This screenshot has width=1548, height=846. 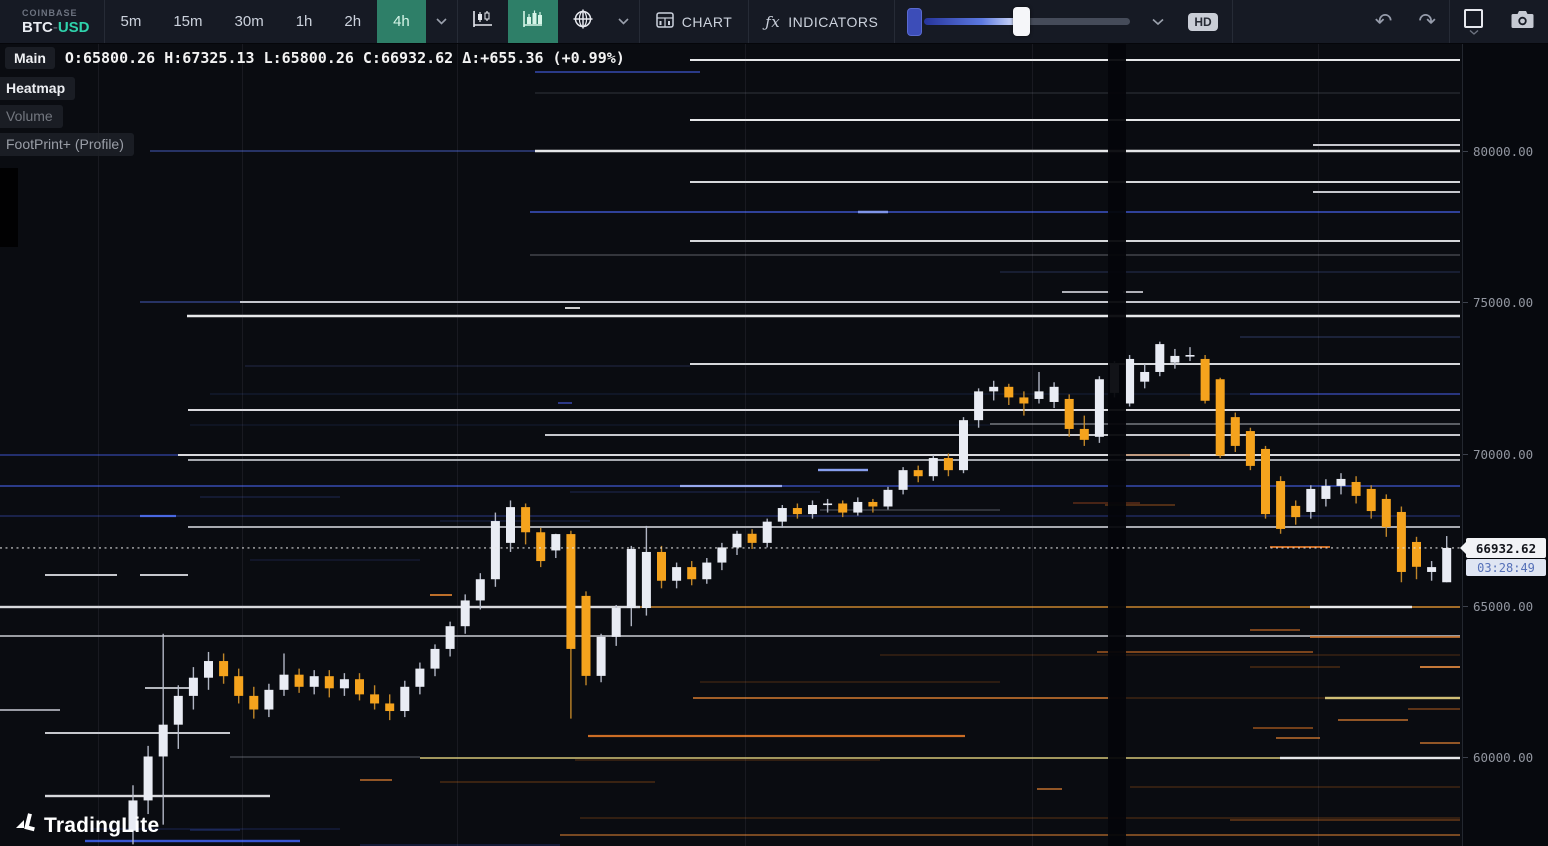 I want to click on indicators-button: ƒx INDICATORS, so click(x=821, y=21).